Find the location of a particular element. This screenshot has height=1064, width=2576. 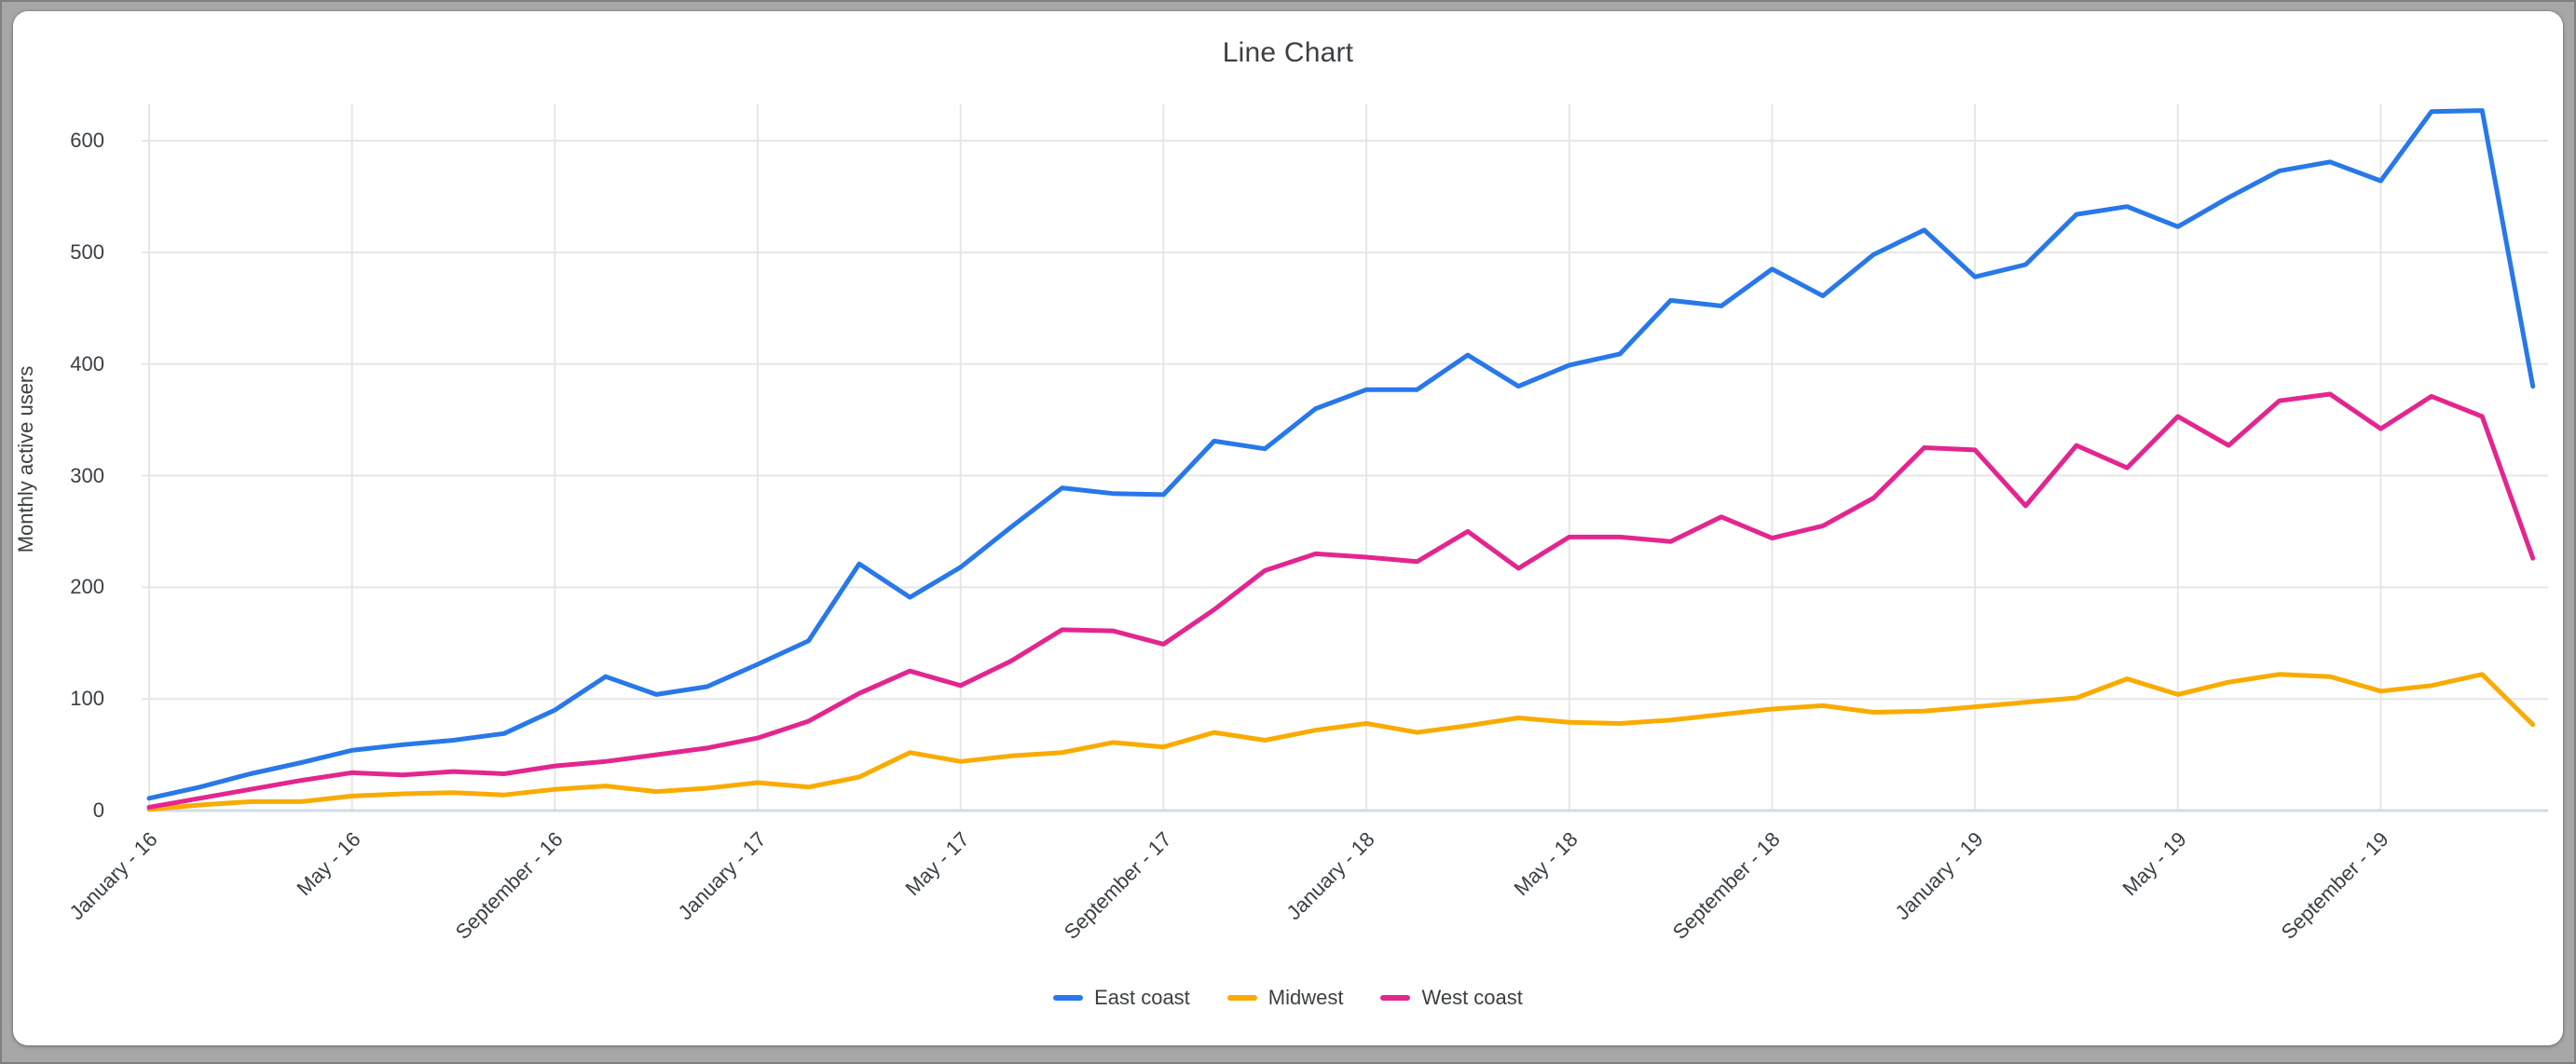

legend-item-west-coast: West coast is located at coordinates (1451, 998).